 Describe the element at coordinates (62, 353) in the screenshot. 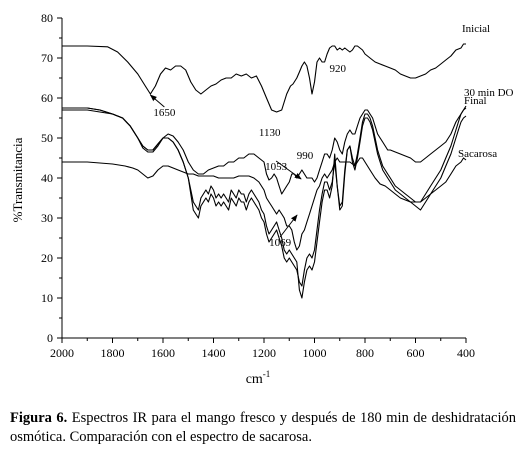

I see `x-tick-label: 2000` at that location.